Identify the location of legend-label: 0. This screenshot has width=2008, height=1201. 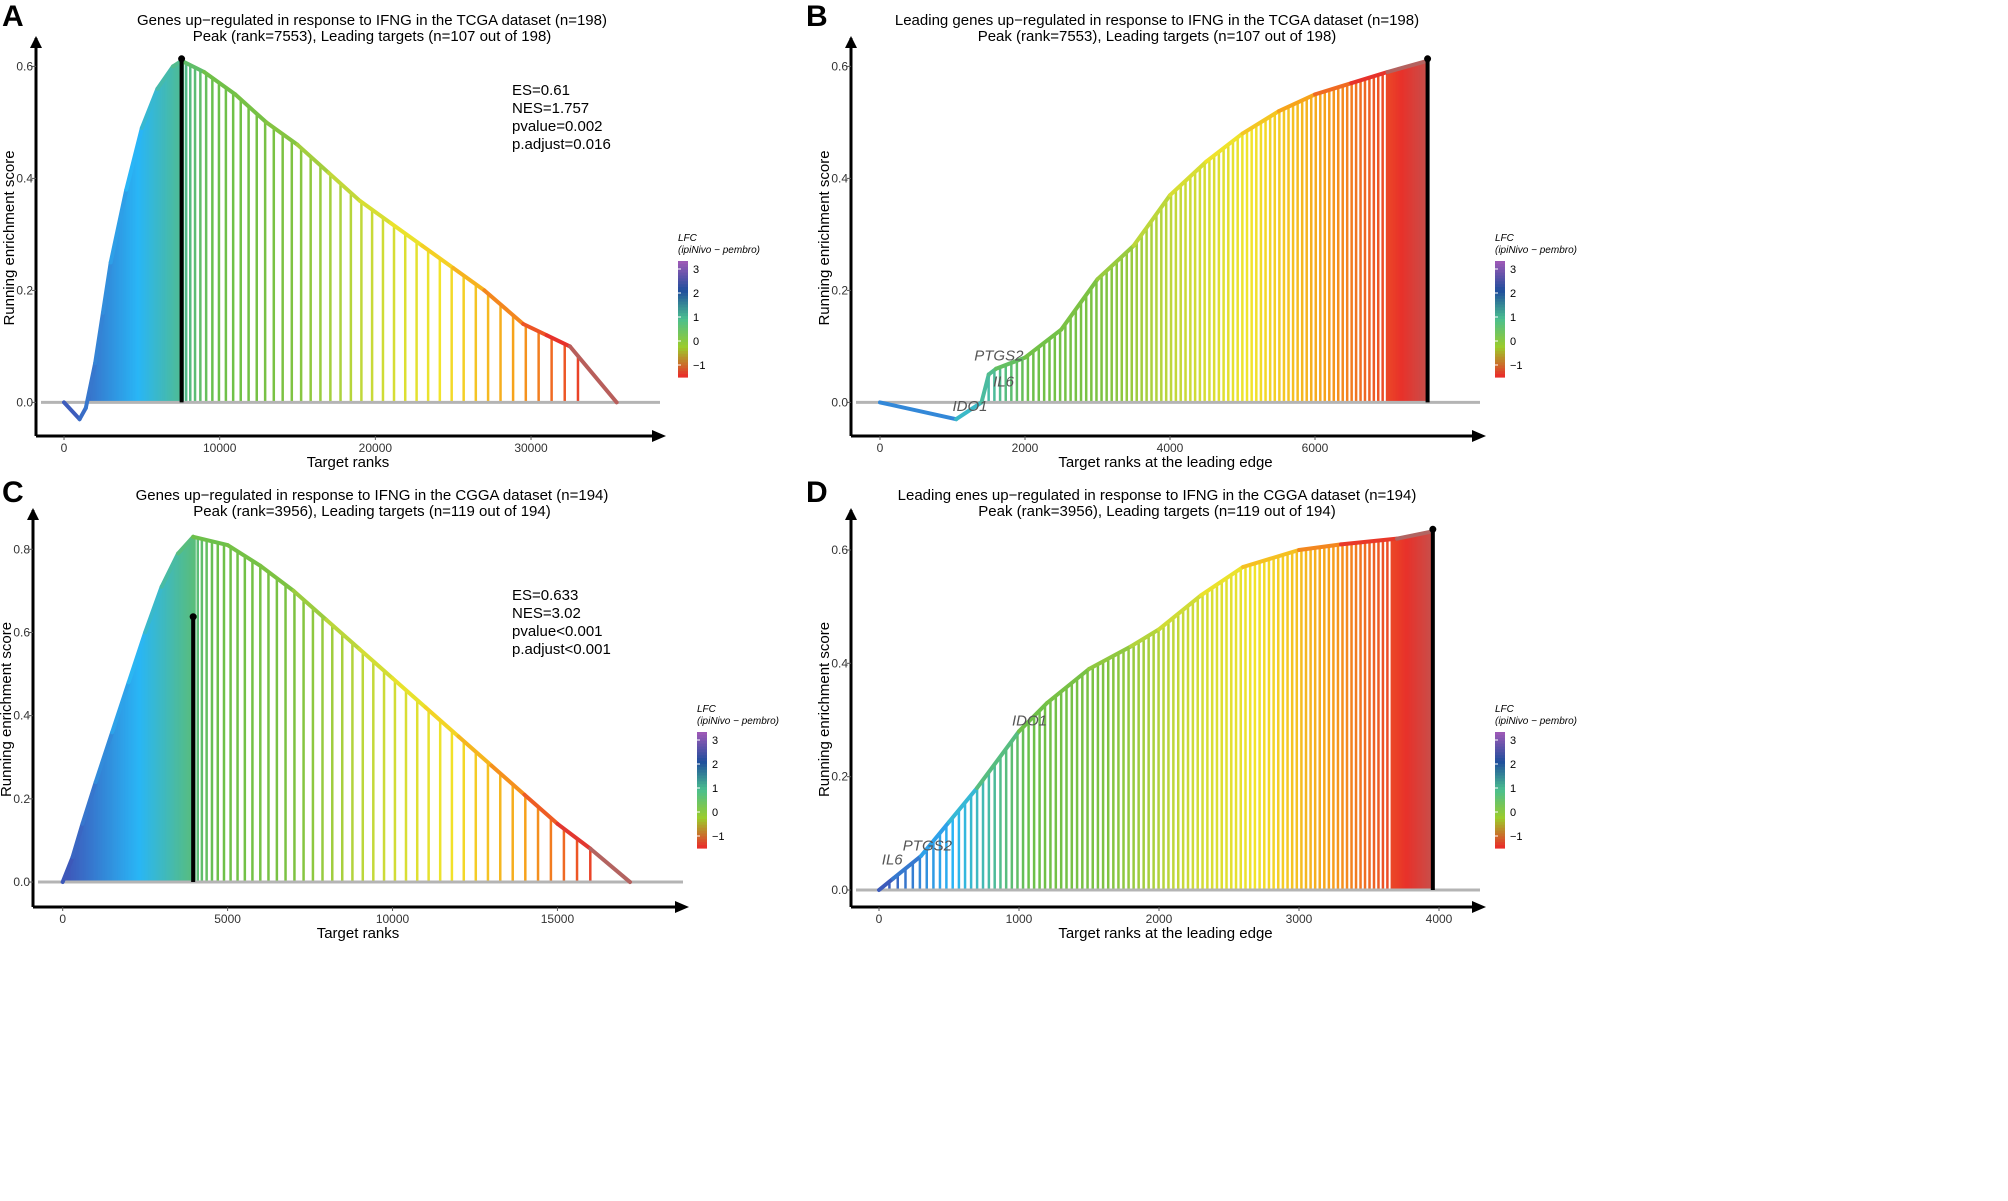
(1513, 813).